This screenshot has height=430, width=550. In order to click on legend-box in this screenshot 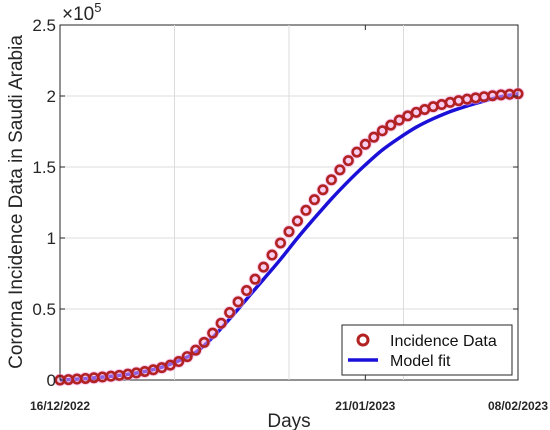, I will do `click(427, 350)`.